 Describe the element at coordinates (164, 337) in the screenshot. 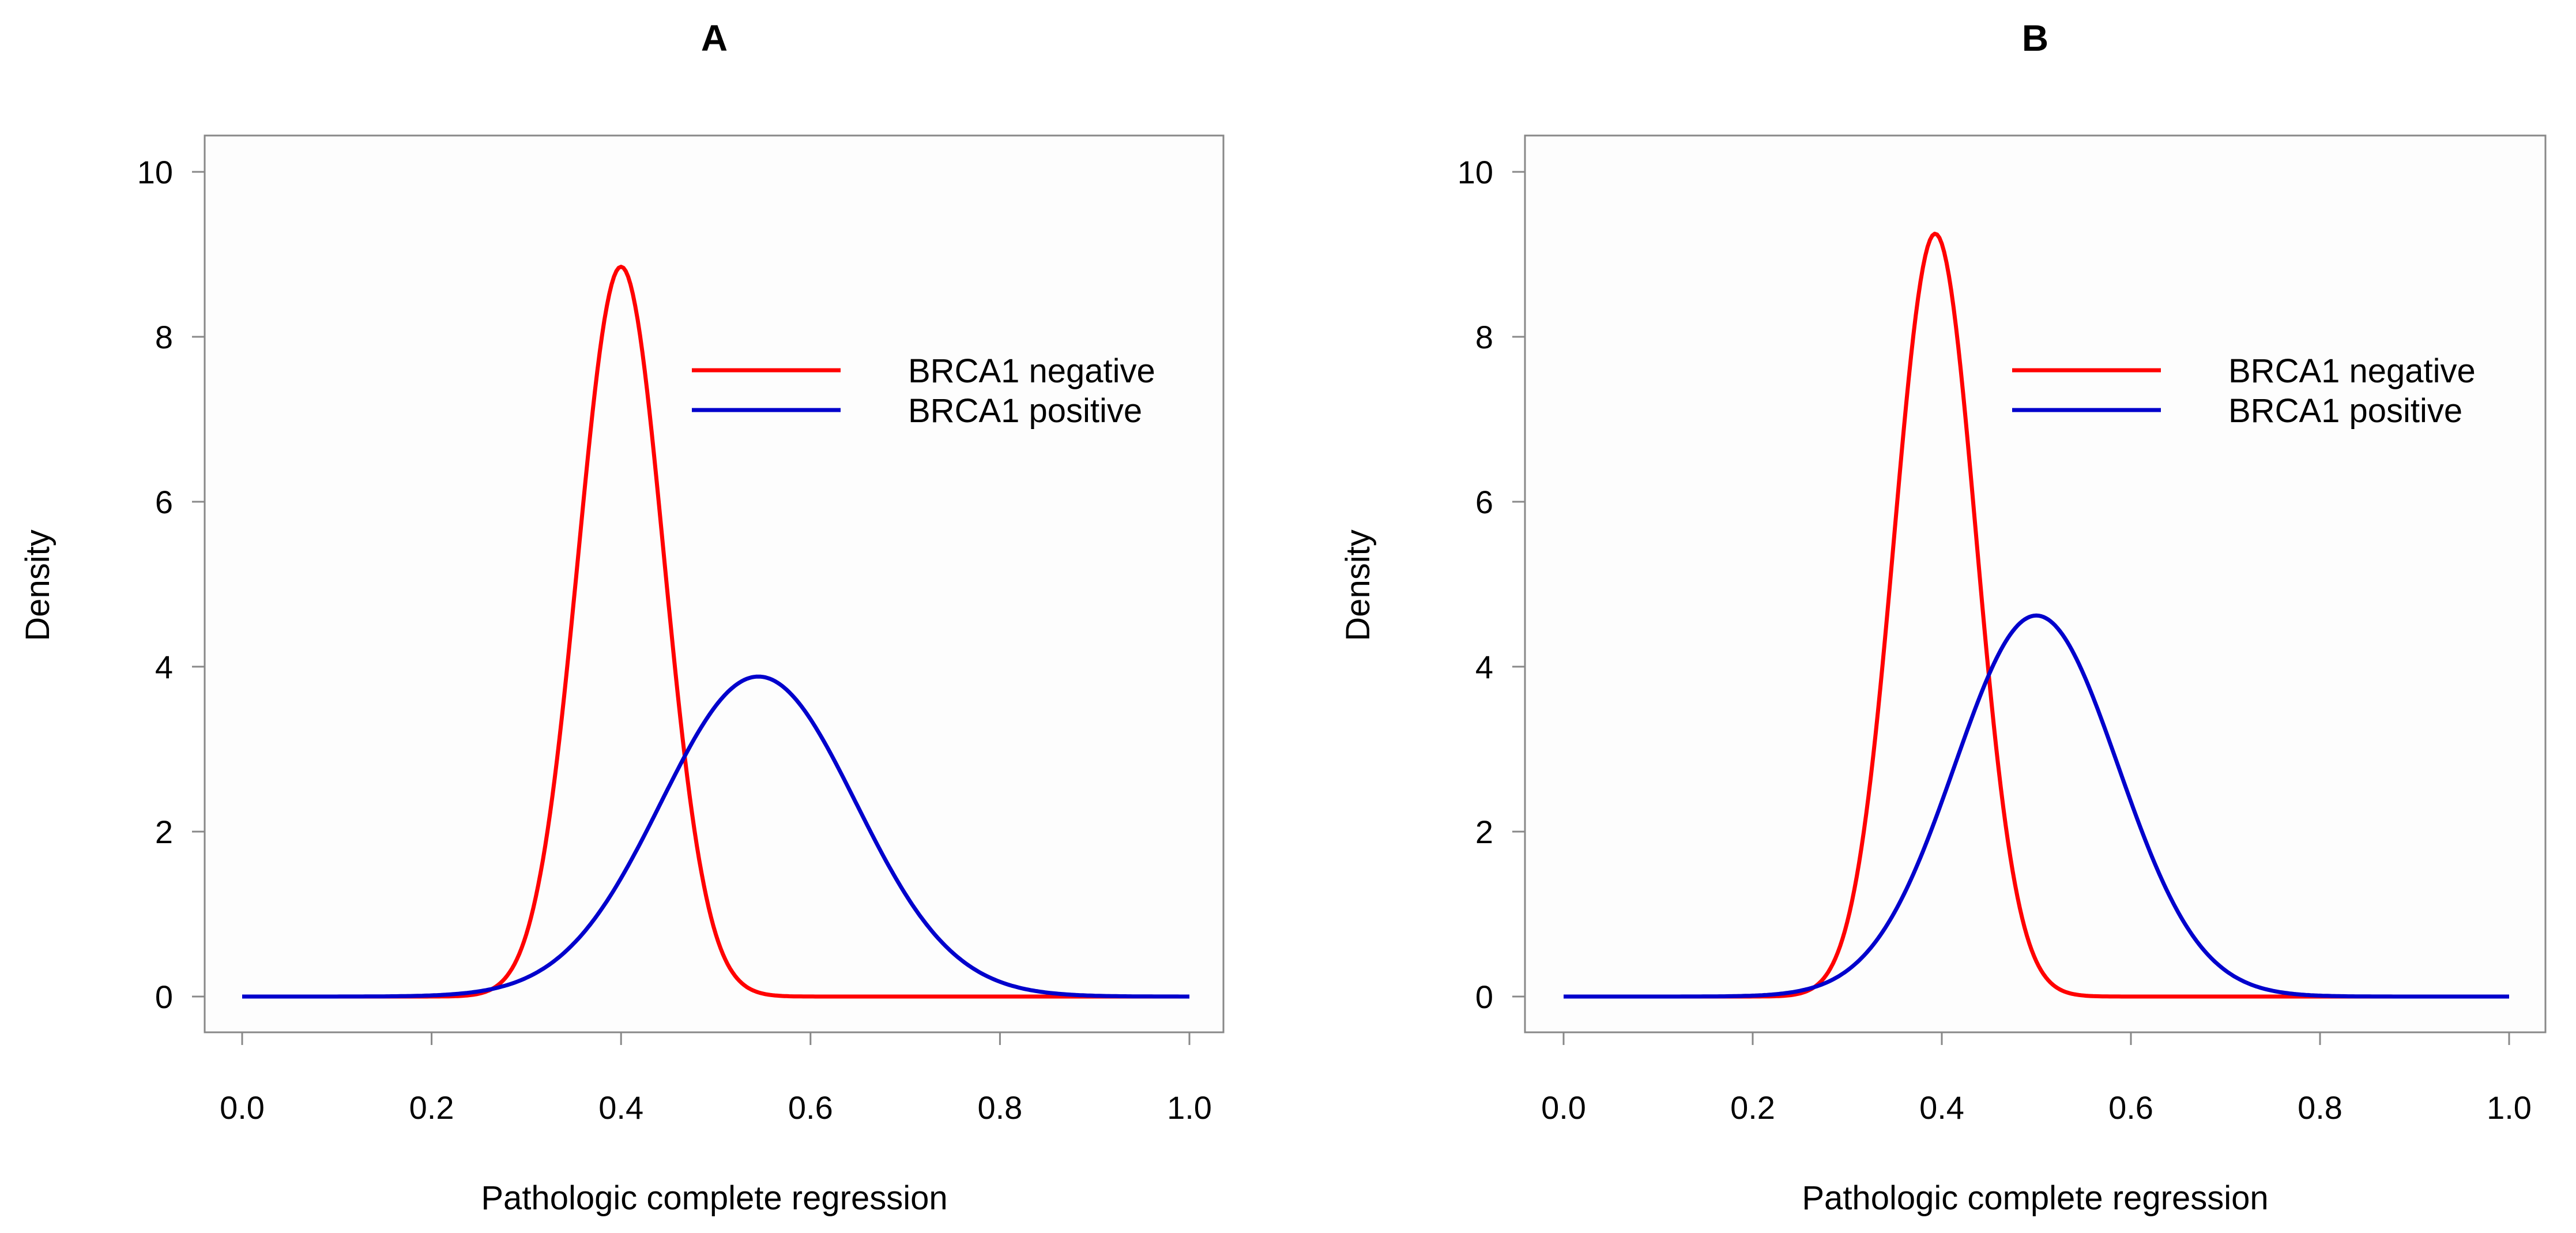

I see `panel-a-y-tick-label: 8` at that location.